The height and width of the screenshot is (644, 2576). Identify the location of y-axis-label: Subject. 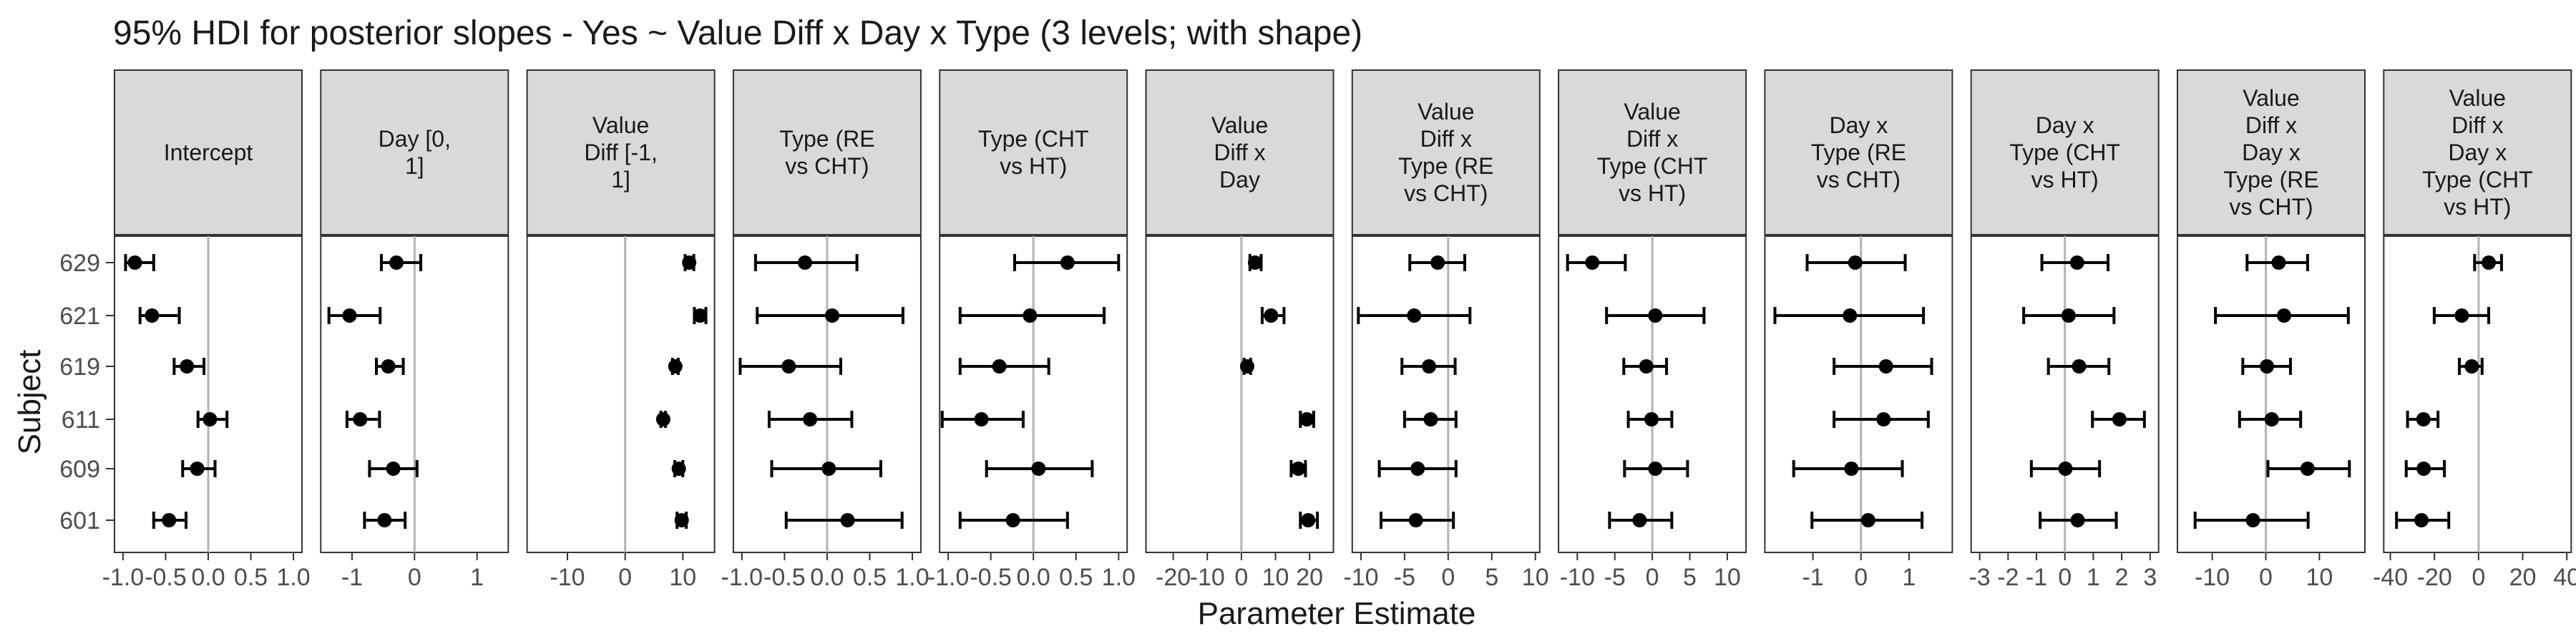
(29, 402).